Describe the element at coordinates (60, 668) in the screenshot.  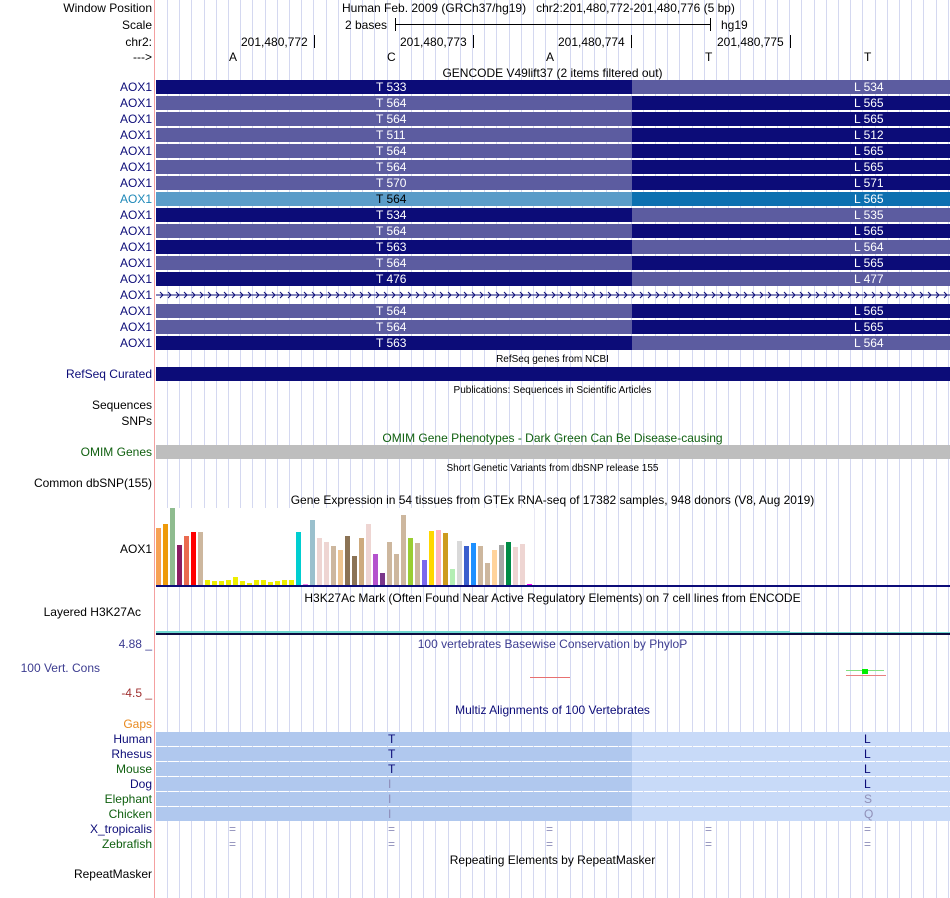
I see `phylop-track-label: 100 Vert. Cons` at that location.